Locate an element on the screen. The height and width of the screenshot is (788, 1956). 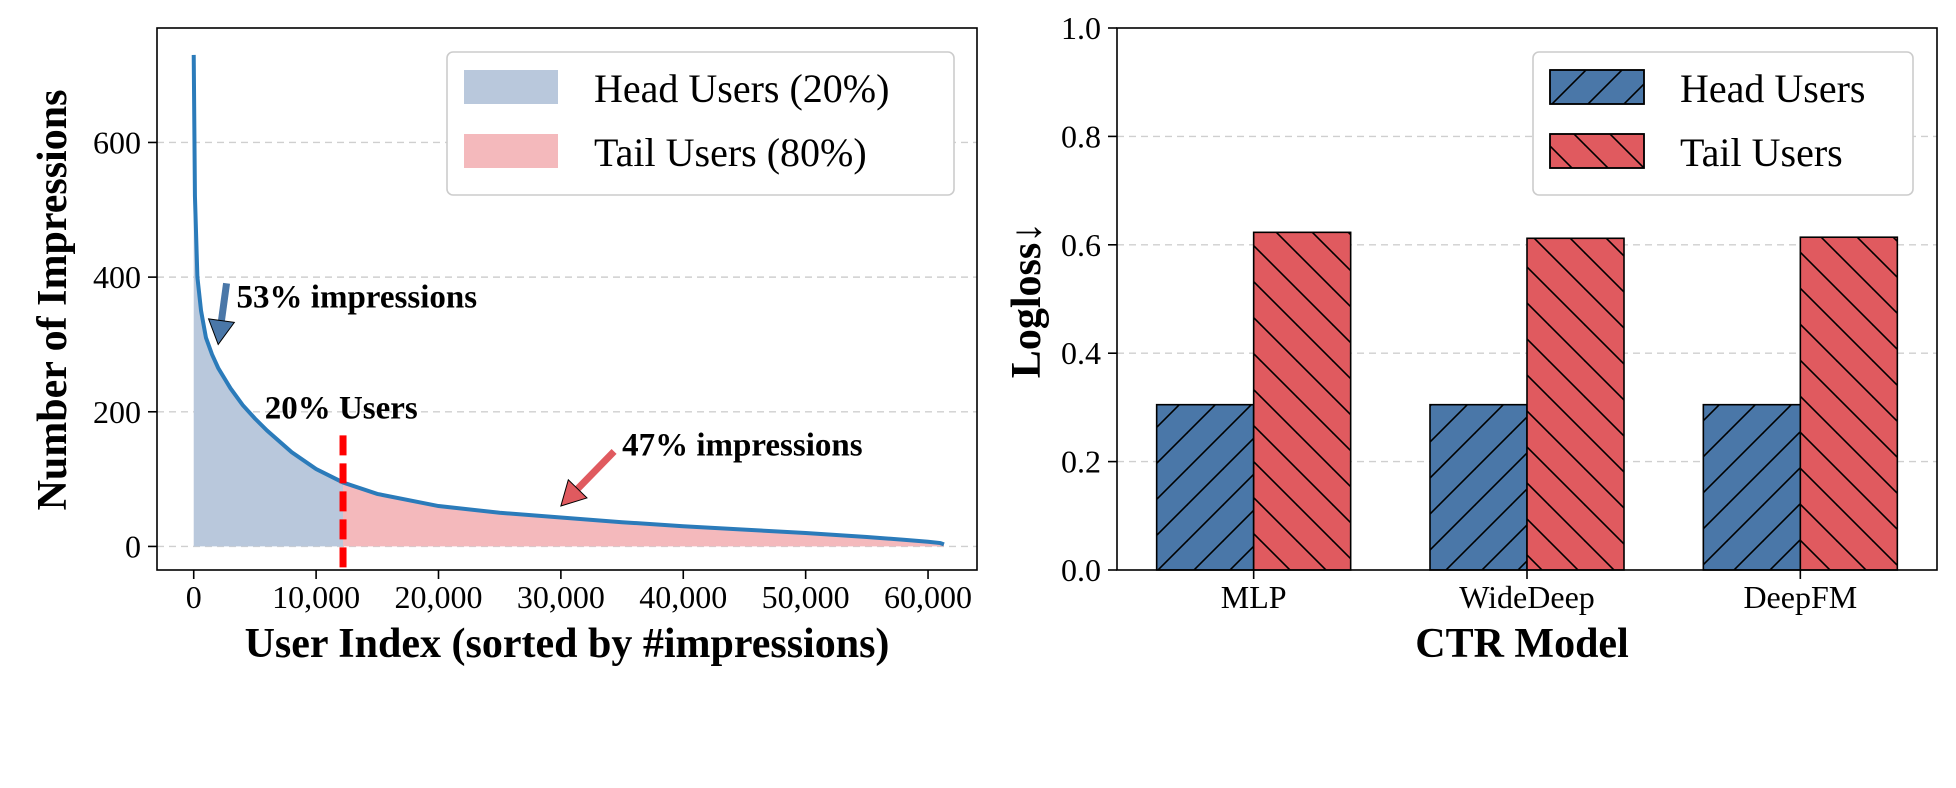
left-x-tick-label: 0 is located at coordinates (194, 597).